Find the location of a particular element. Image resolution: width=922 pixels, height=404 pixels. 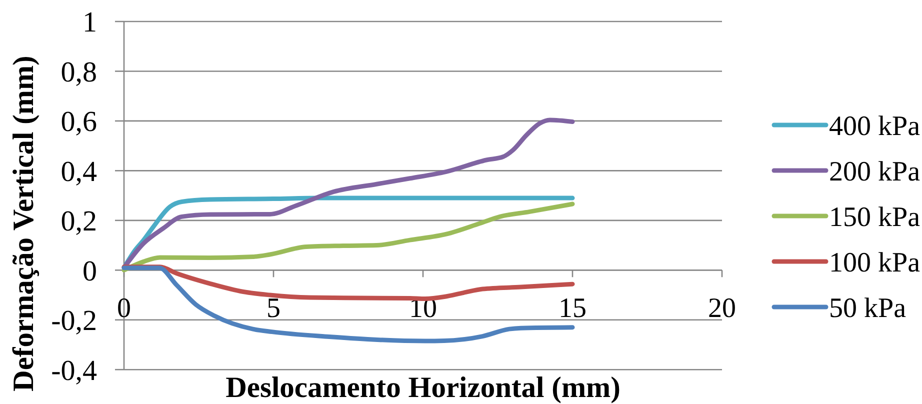

y-axis-title: Deformação Vertical (mm) is located at coordinates (24, 224).